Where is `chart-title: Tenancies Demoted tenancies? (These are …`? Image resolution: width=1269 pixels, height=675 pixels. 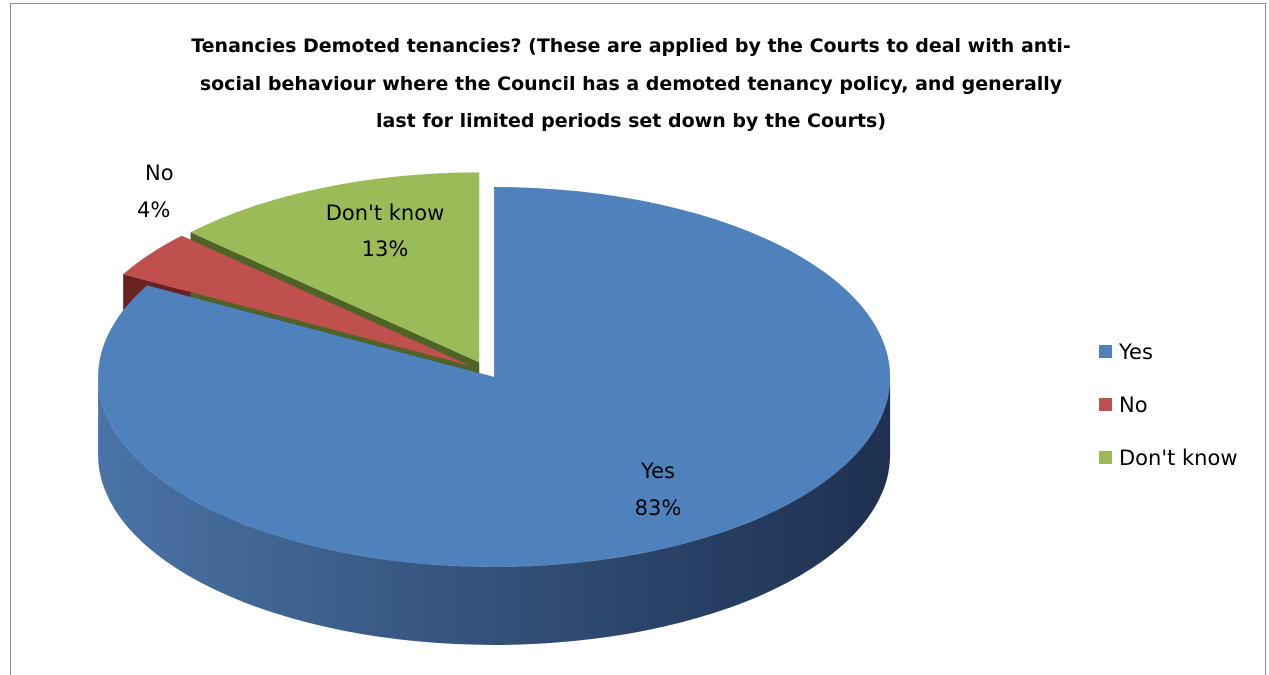 chart-title: Tenancies Demoted tenancies? (These are … is located at coordinates (631, 83).